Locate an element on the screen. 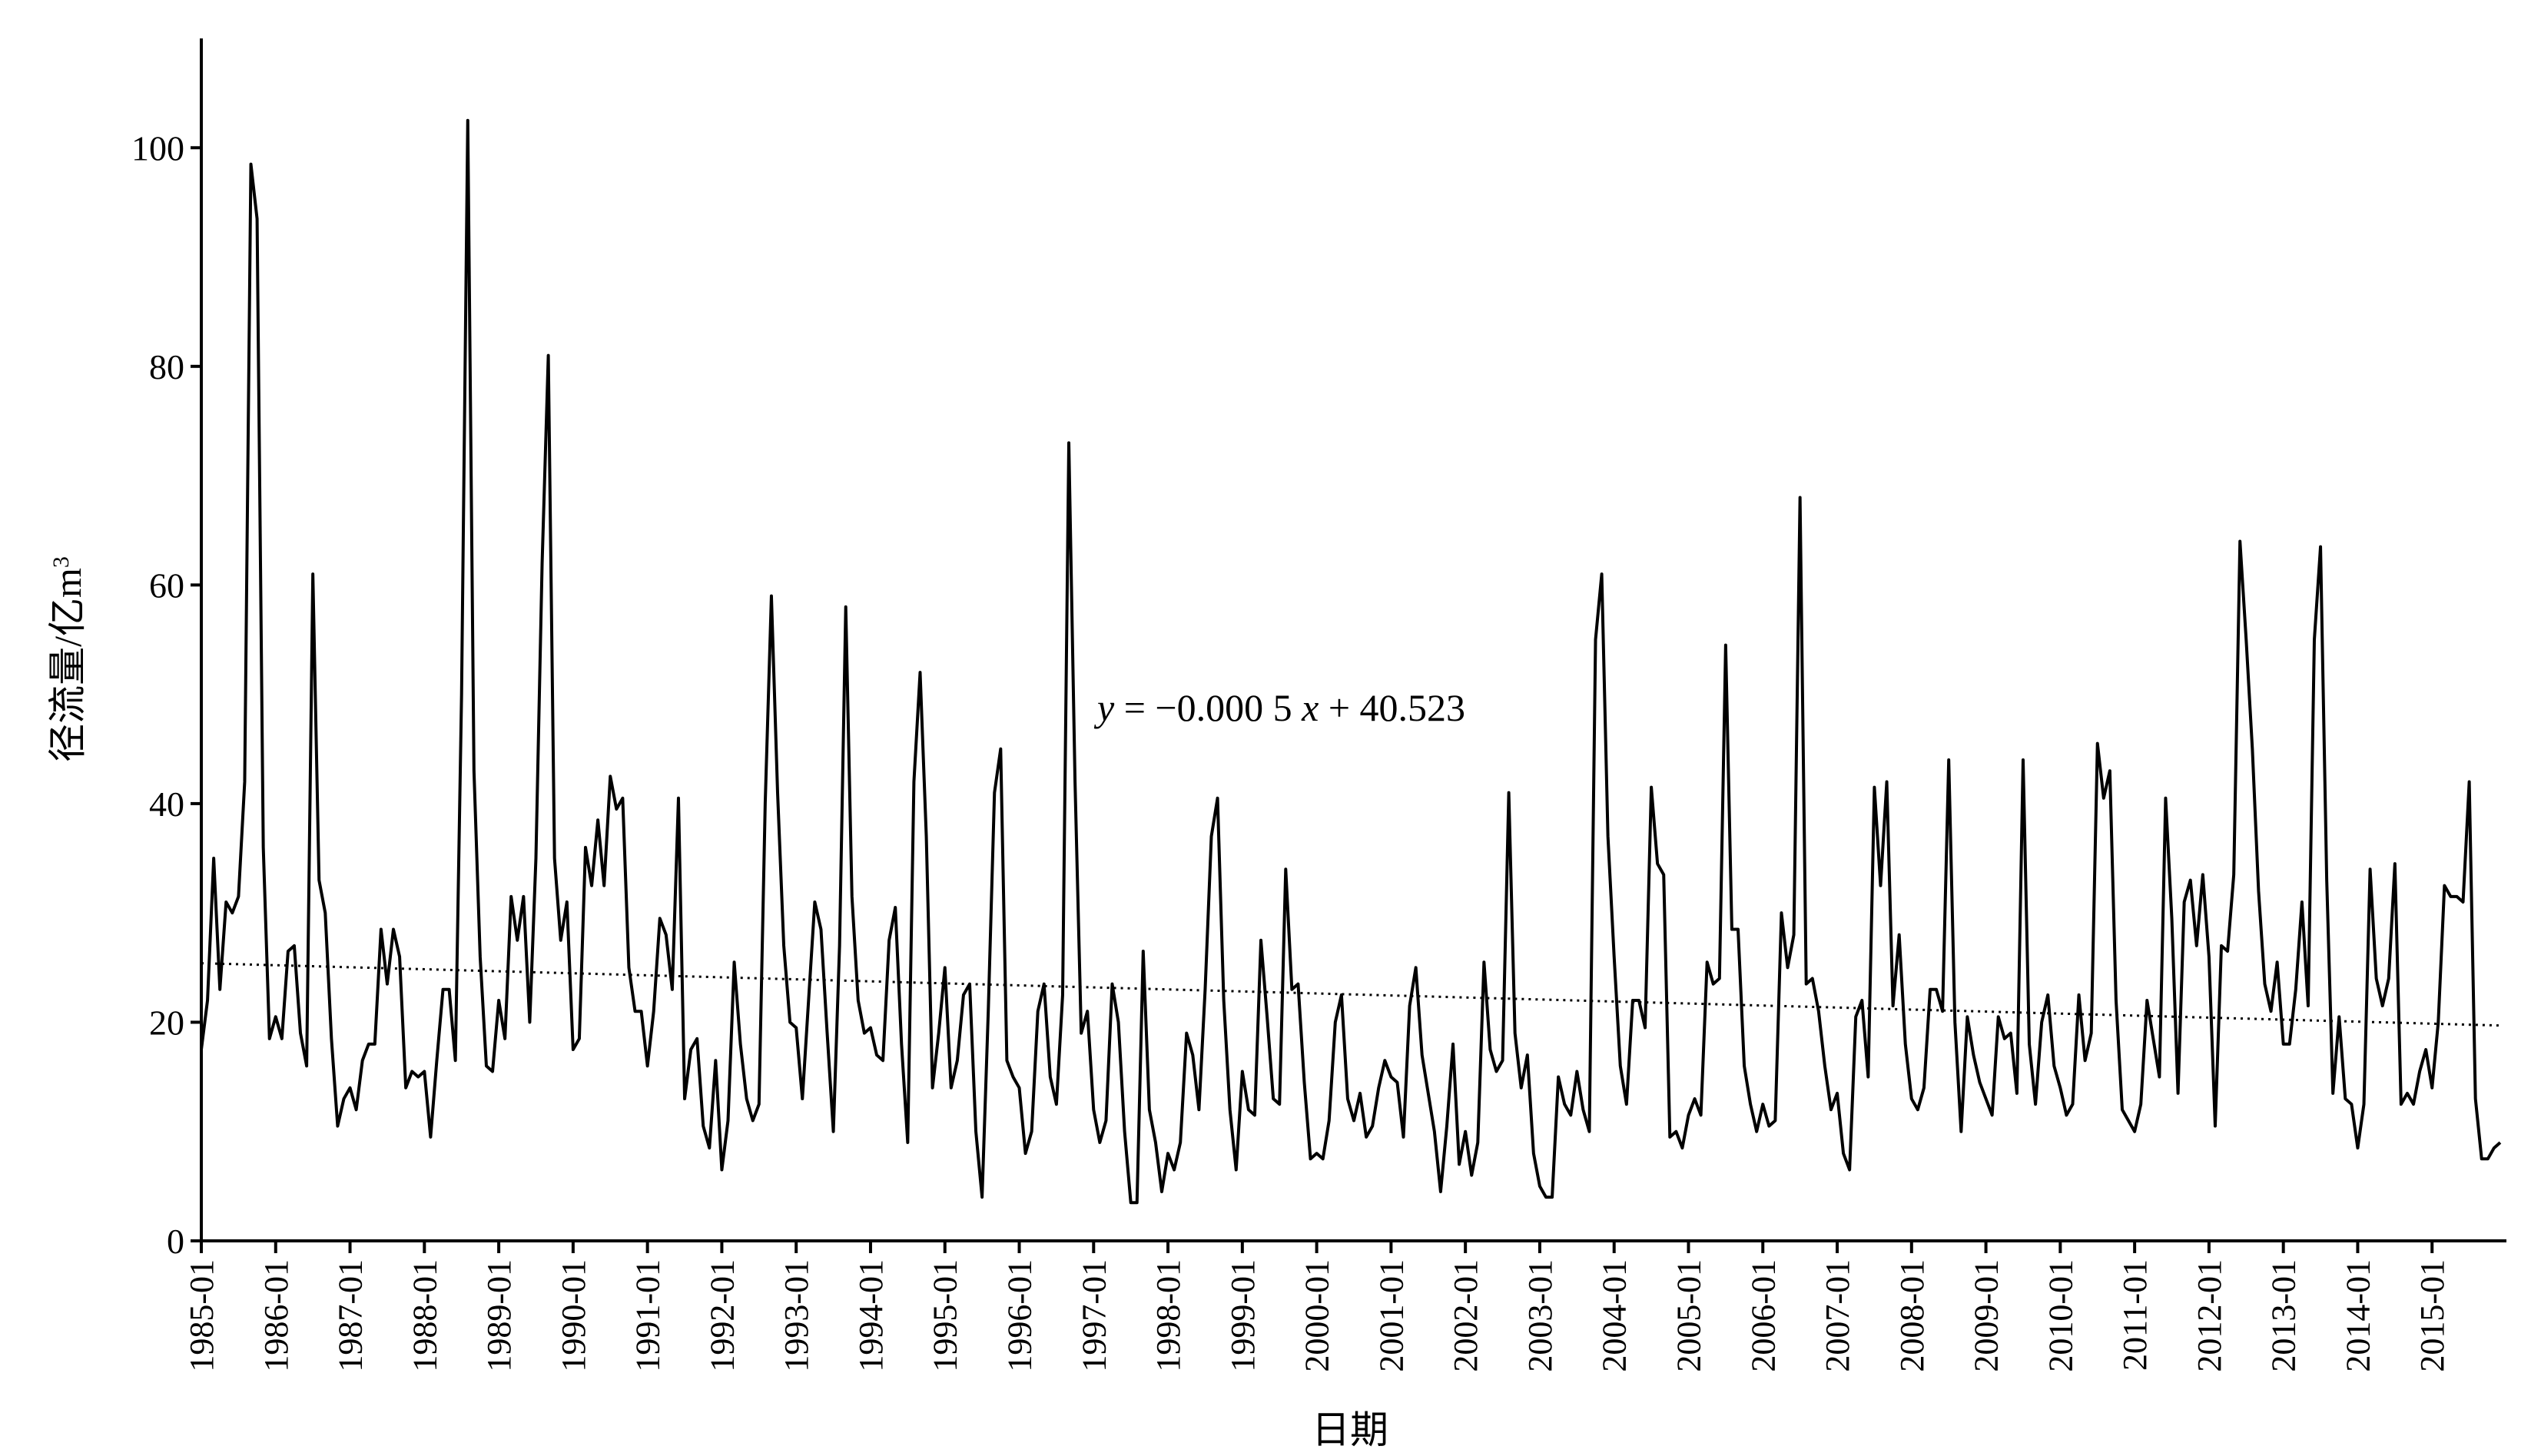  x-tick-label: 2000-01 is located at coordinates (1317, 1315).